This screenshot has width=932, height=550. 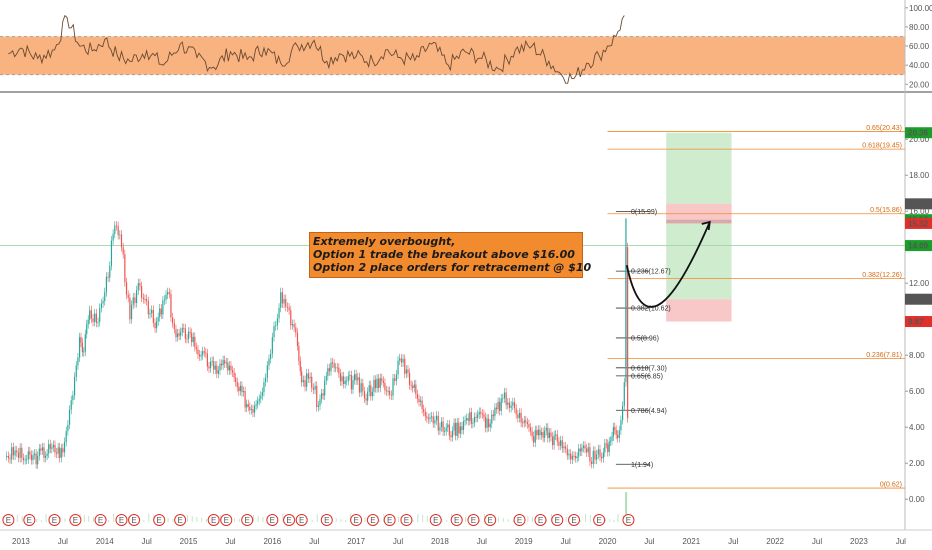 I want to click on annotation-line-1: Extremely overbought,, so click(x=384, y=241).